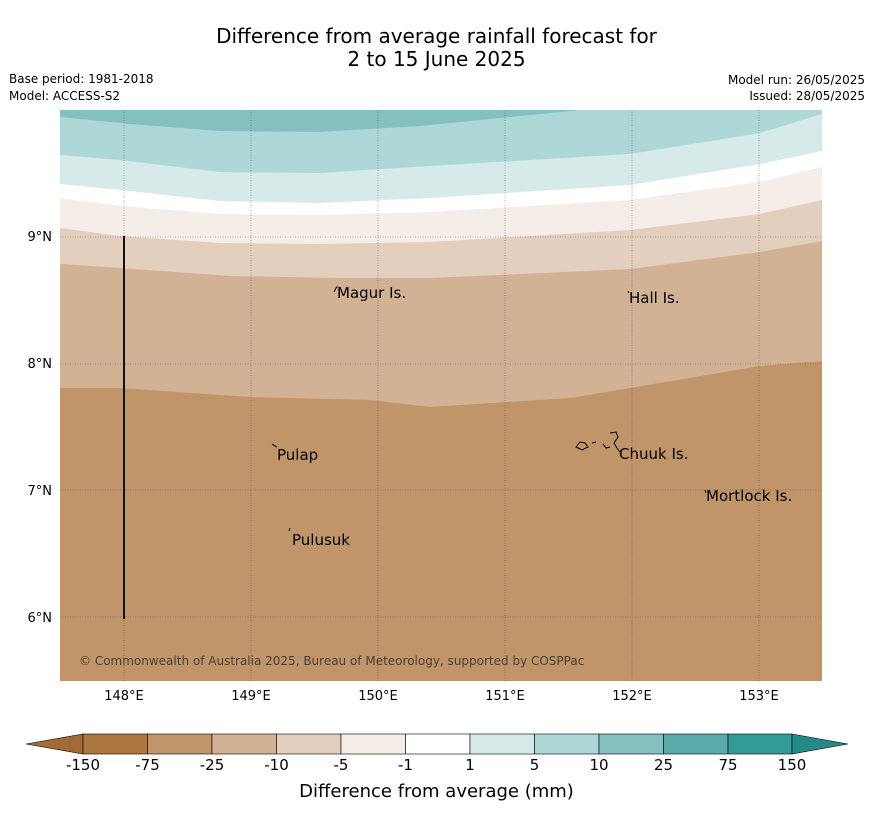  What do you see at coordinates (749, 496) in the screenshot?
I see `place-label-mortlock: Mortlock Is.` at bounding box center [749, 496].